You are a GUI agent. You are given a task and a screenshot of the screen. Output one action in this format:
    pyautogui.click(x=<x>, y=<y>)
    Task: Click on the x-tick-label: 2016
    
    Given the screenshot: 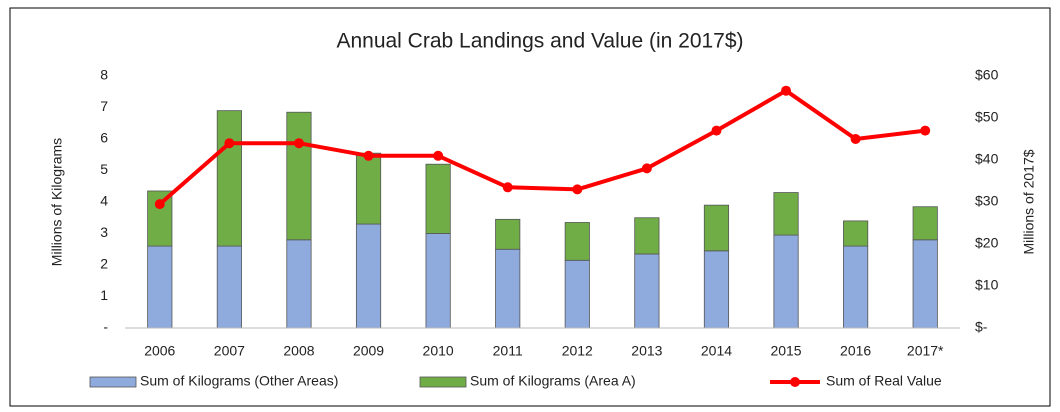 What is the action you would take?
    pyautogui.click(x=855, y=351)
    